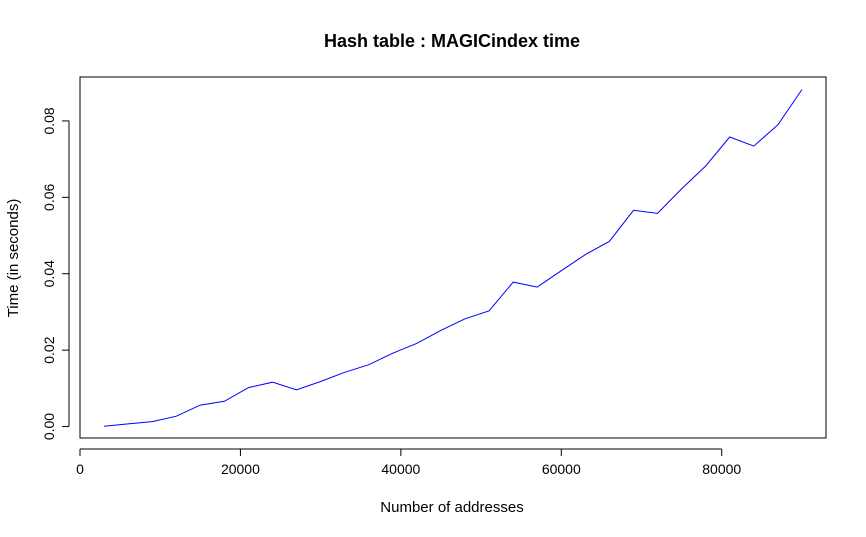  What do you see at coordinates (49, 273) in the screenshot?
I see `y-tick-label: 0.04` at bounding box center [49, 273].